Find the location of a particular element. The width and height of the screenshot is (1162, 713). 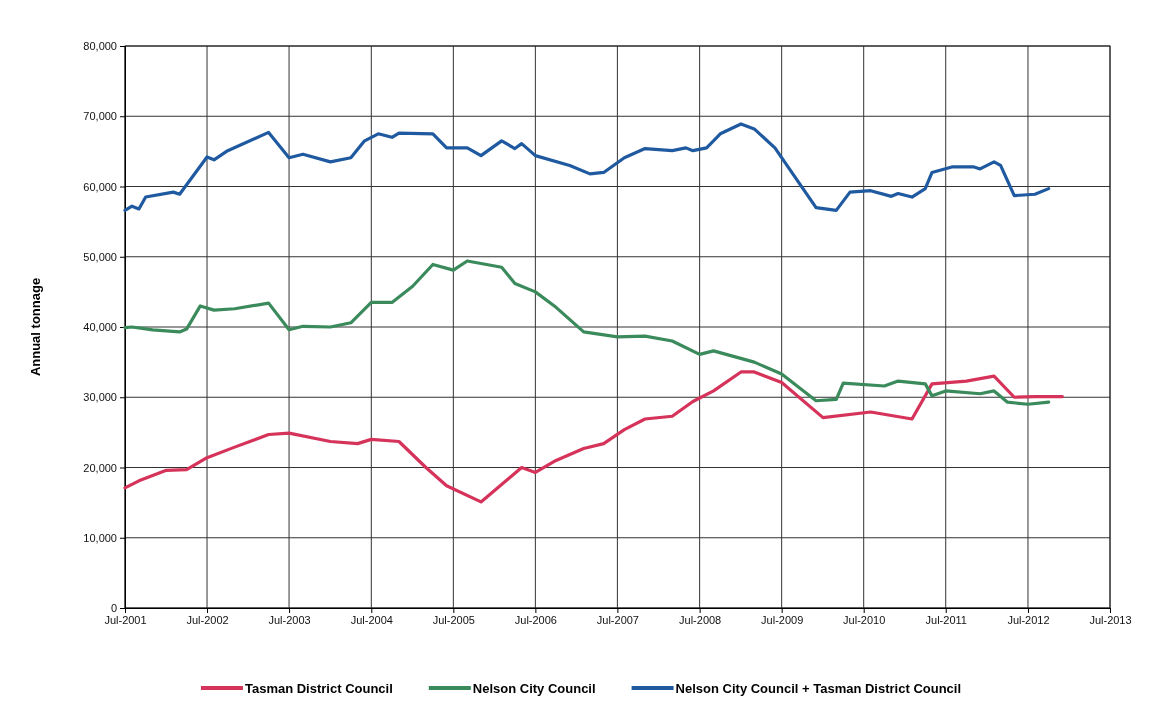

y-tick-label: 10,000 is located at coordinates (100, 537).